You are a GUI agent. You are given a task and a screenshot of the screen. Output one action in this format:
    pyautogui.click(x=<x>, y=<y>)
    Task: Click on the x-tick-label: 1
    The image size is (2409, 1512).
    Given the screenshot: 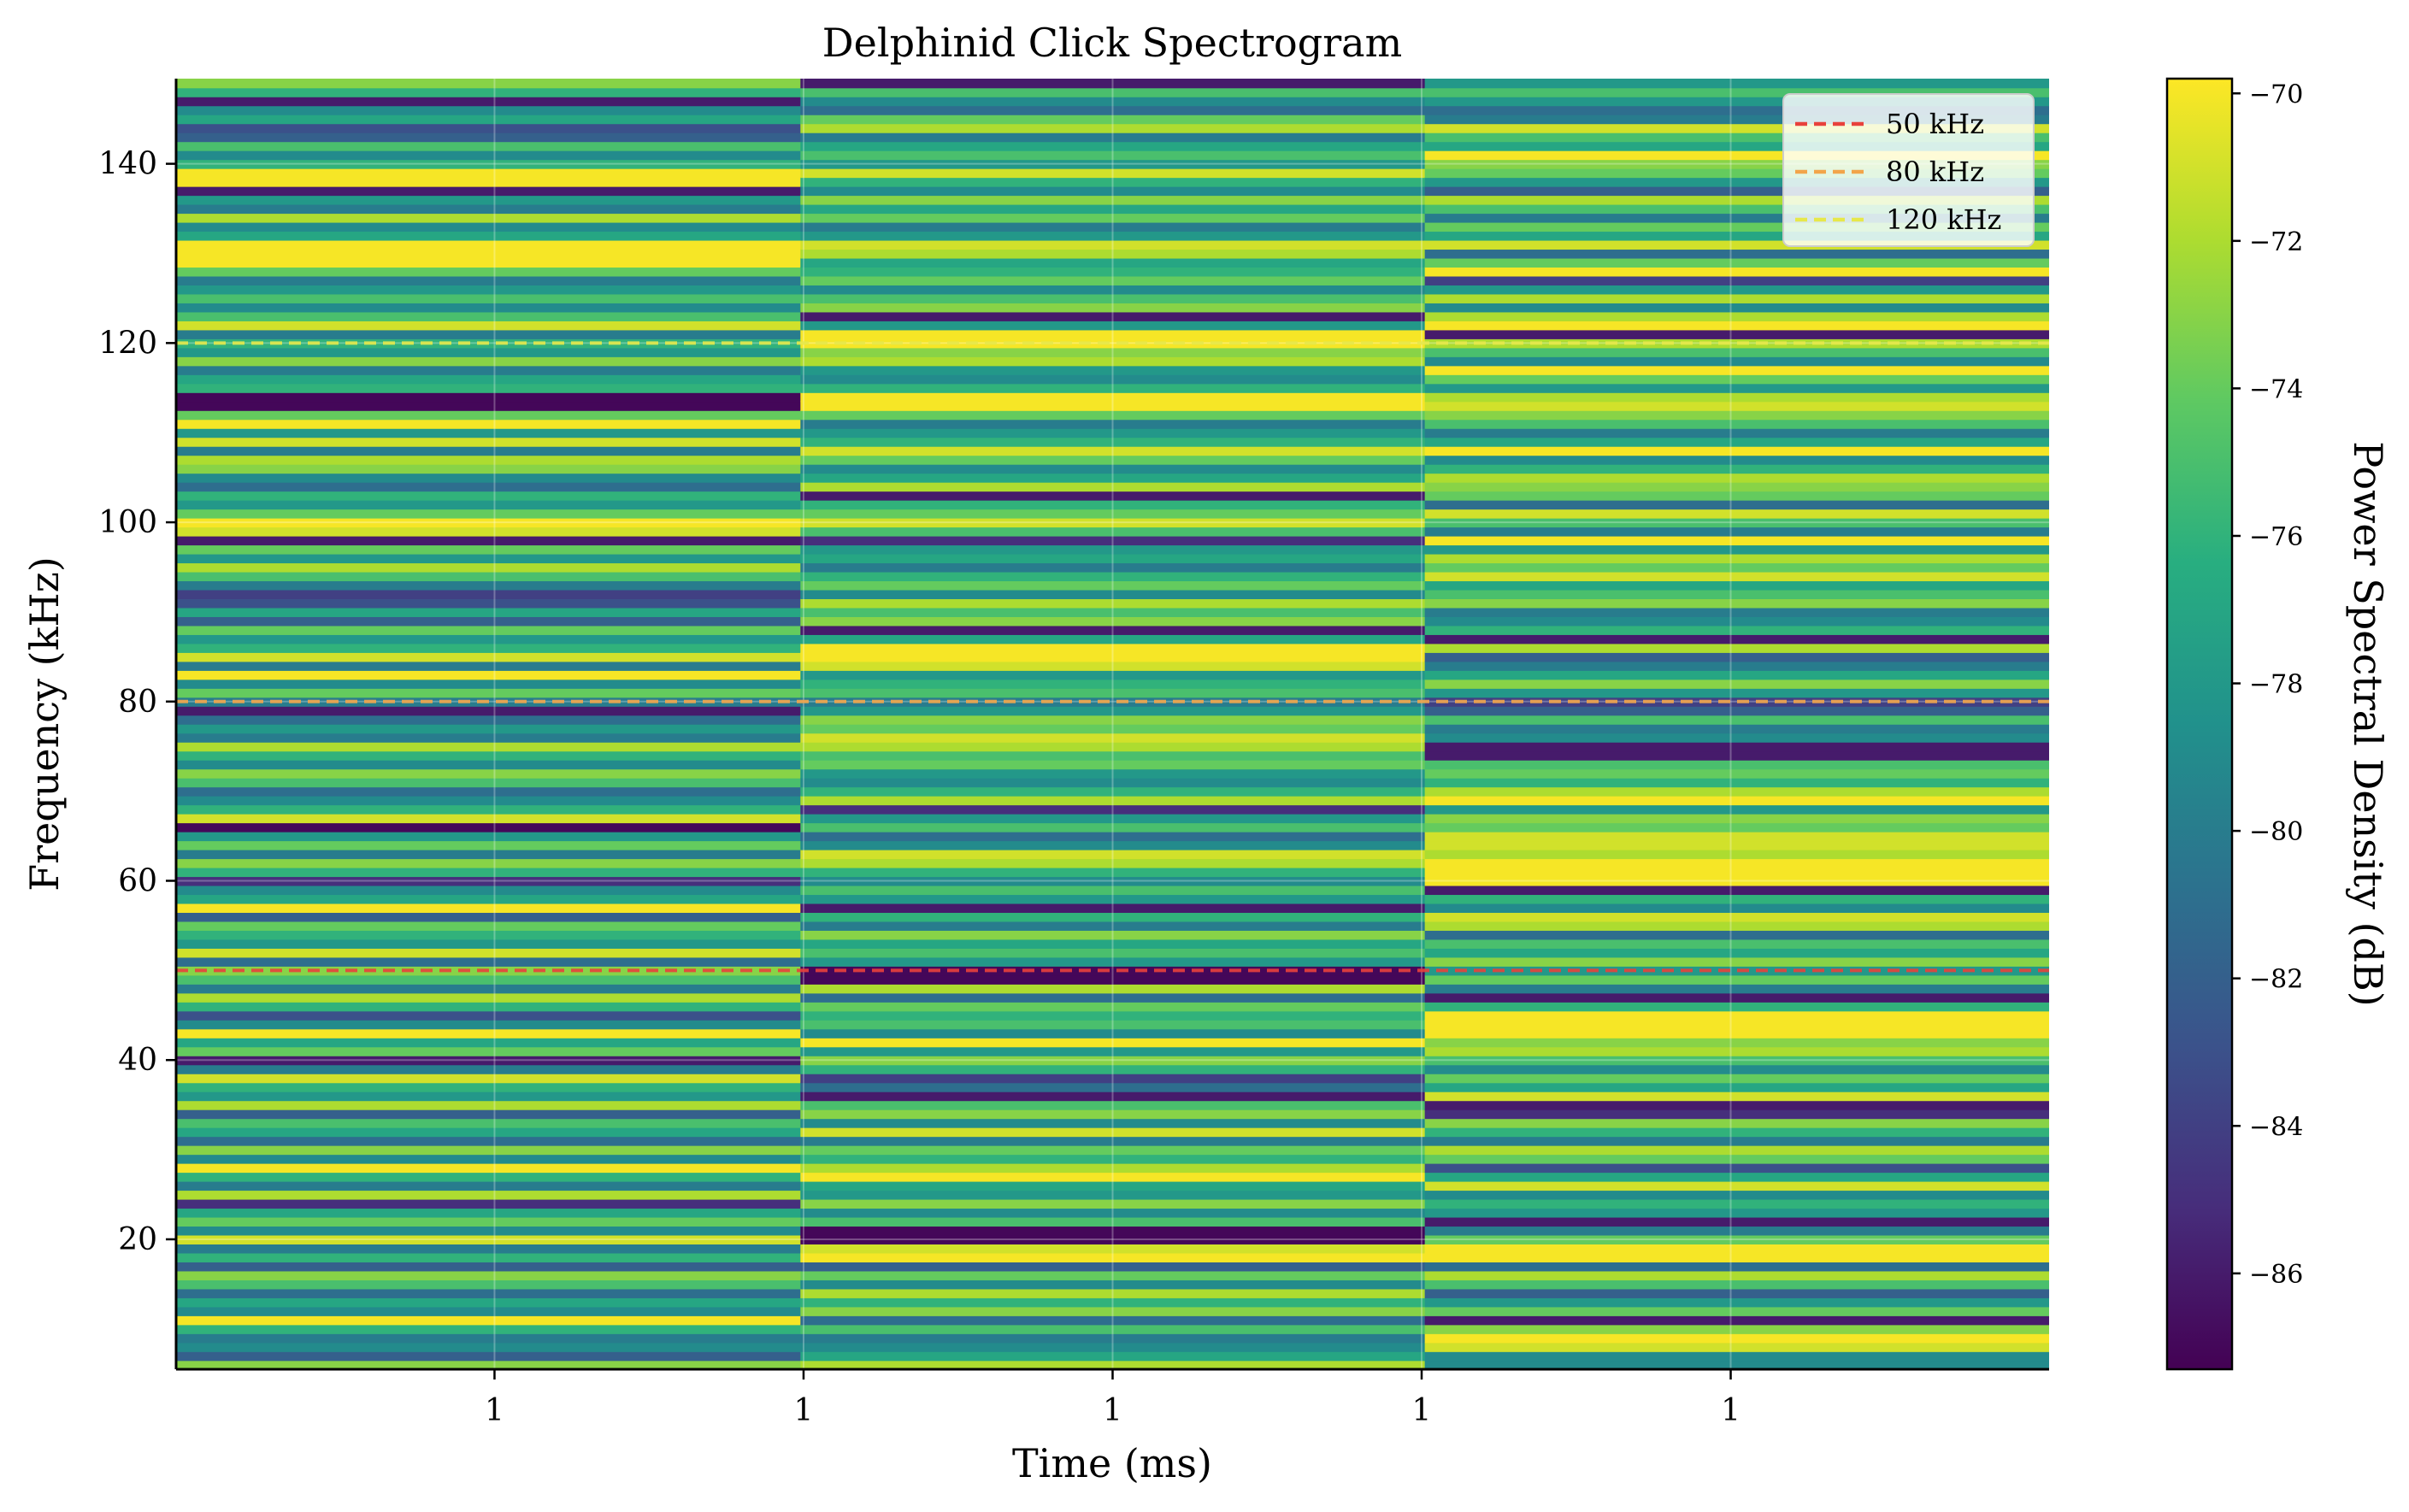 What is the action you would take?
    pyautogui.click(x=1422, y=1410)
    